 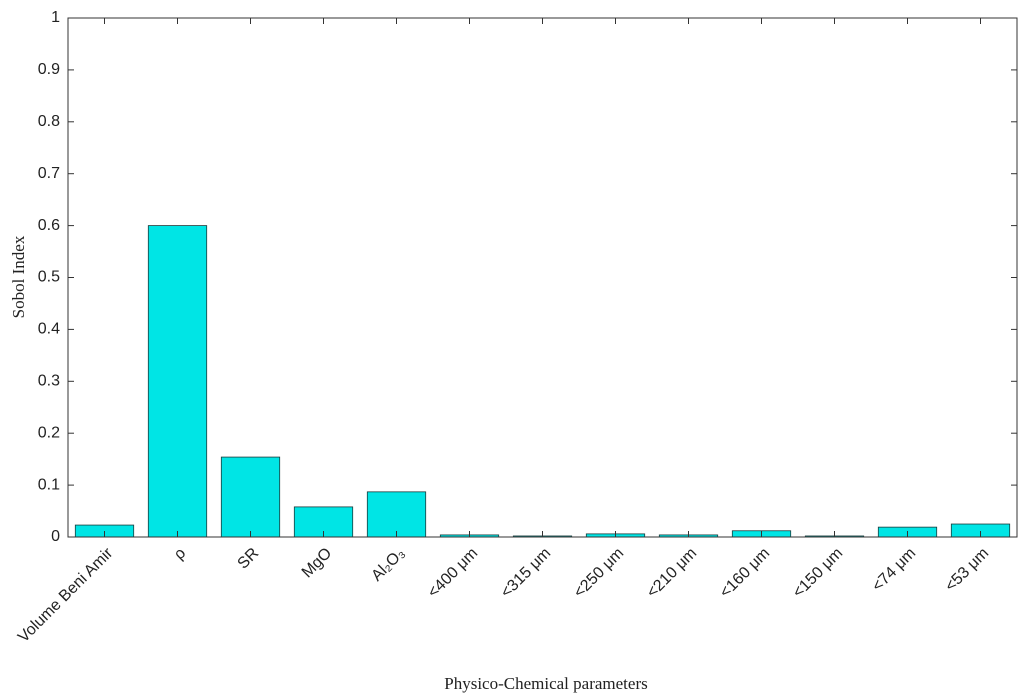 I want to click on x-axis-label: Physico-Chemical parameters, so click(x=545, y=683).